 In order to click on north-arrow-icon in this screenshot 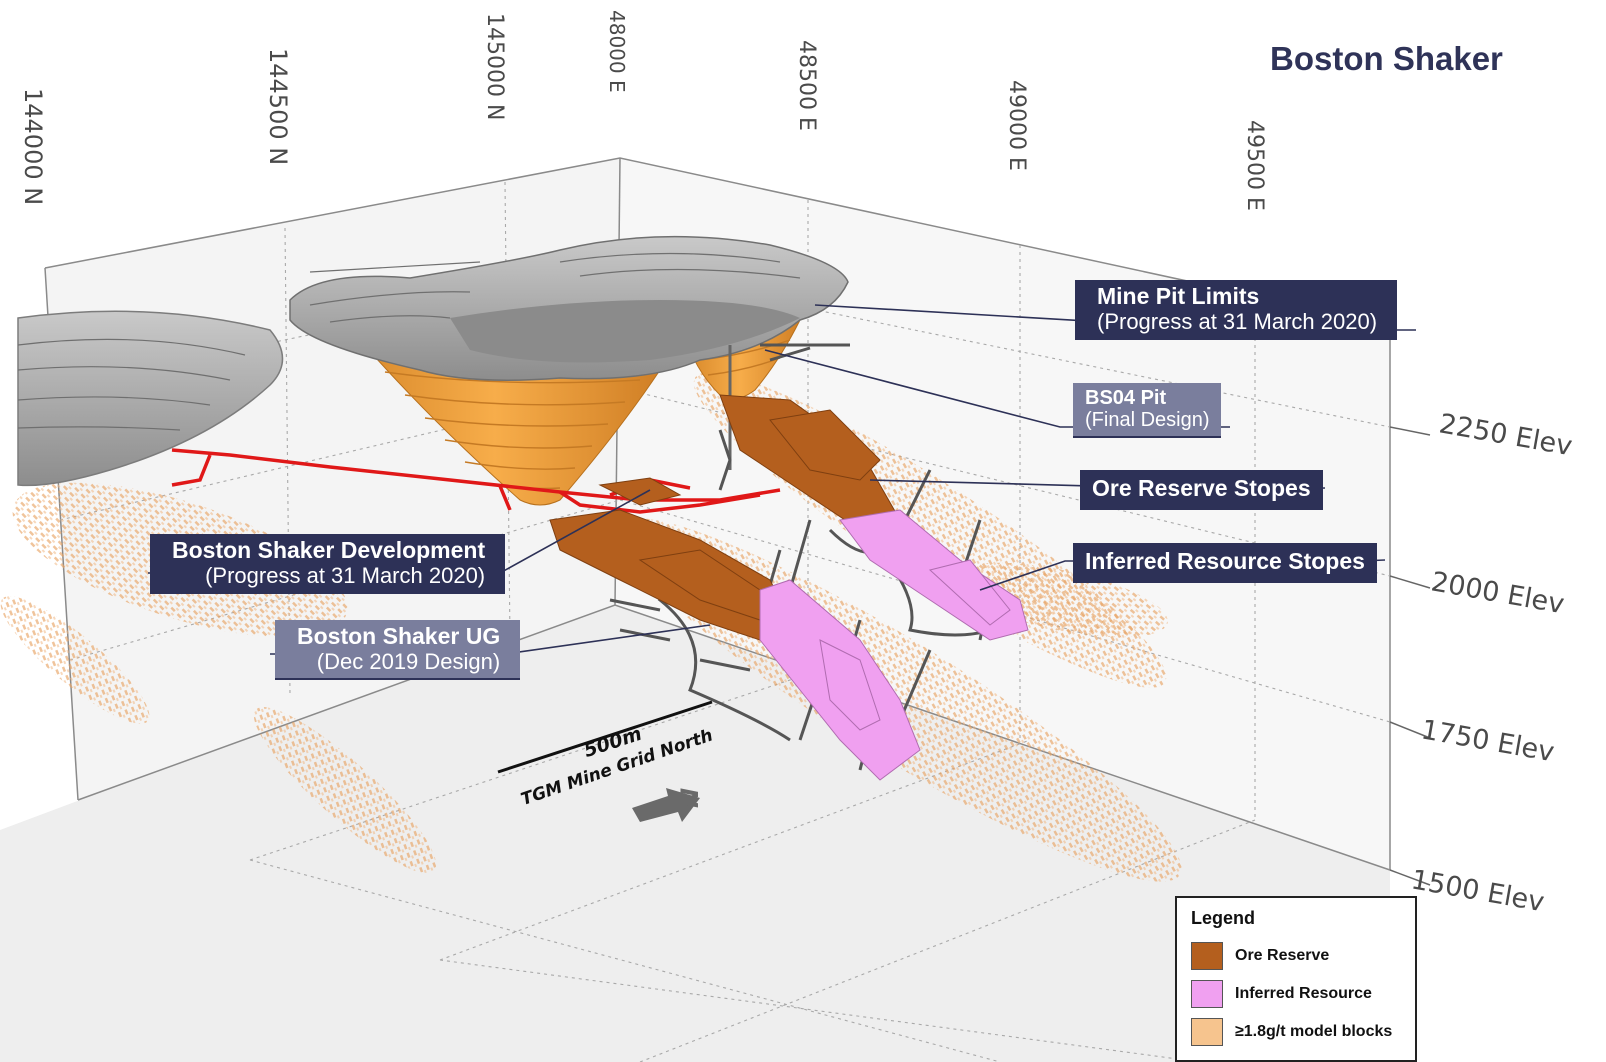, I will do `click(666, 805)`.